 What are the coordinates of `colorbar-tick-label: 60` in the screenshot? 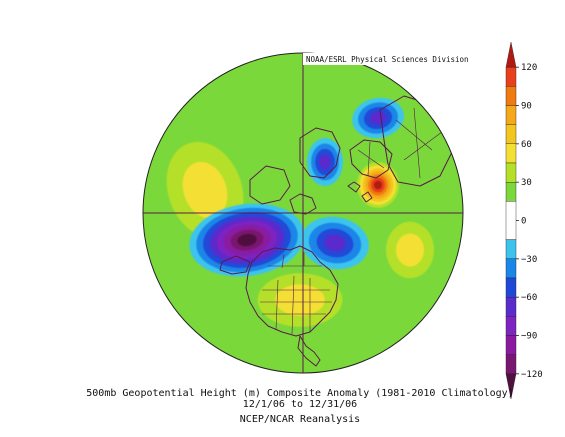 It's located at (526, 145).